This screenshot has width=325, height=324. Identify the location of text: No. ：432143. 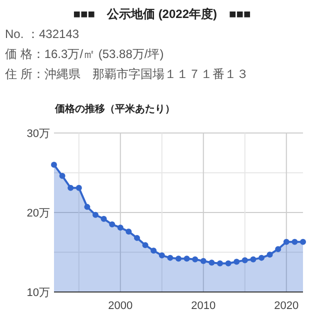
(42, 34).